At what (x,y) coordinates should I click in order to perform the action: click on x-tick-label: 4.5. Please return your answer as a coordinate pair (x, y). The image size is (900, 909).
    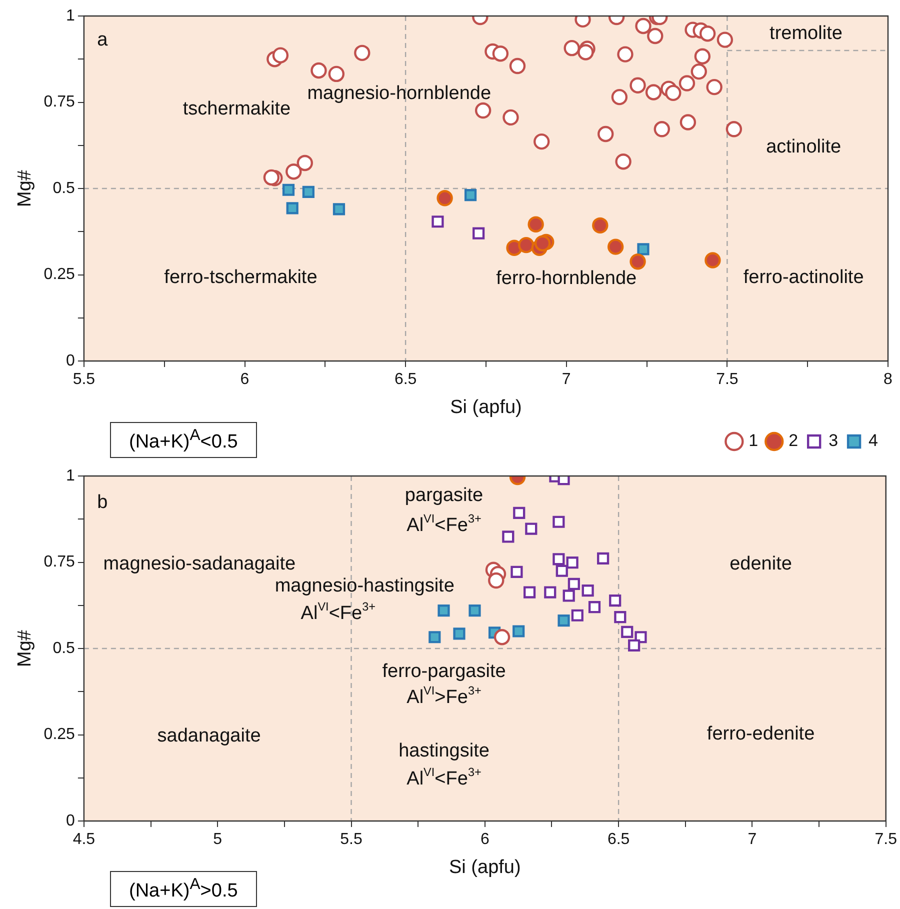
    Looking at the image, I should click on (84, 839).